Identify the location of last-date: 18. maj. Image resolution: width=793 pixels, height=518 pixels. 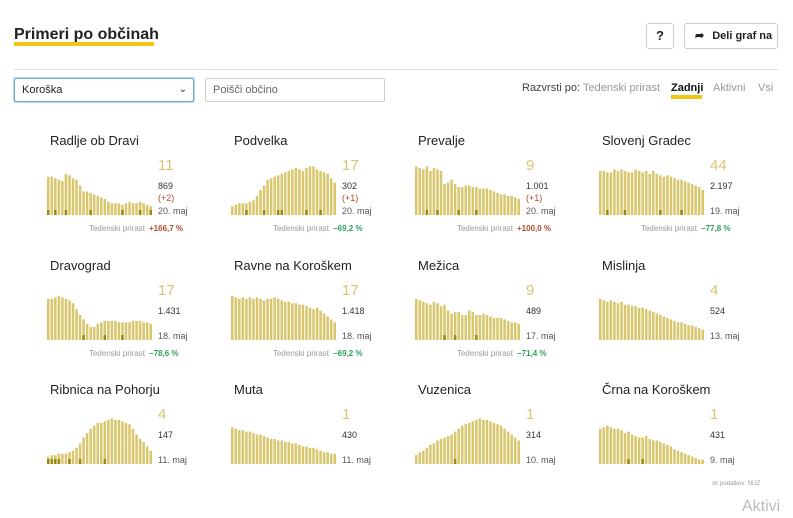
(173, 336).